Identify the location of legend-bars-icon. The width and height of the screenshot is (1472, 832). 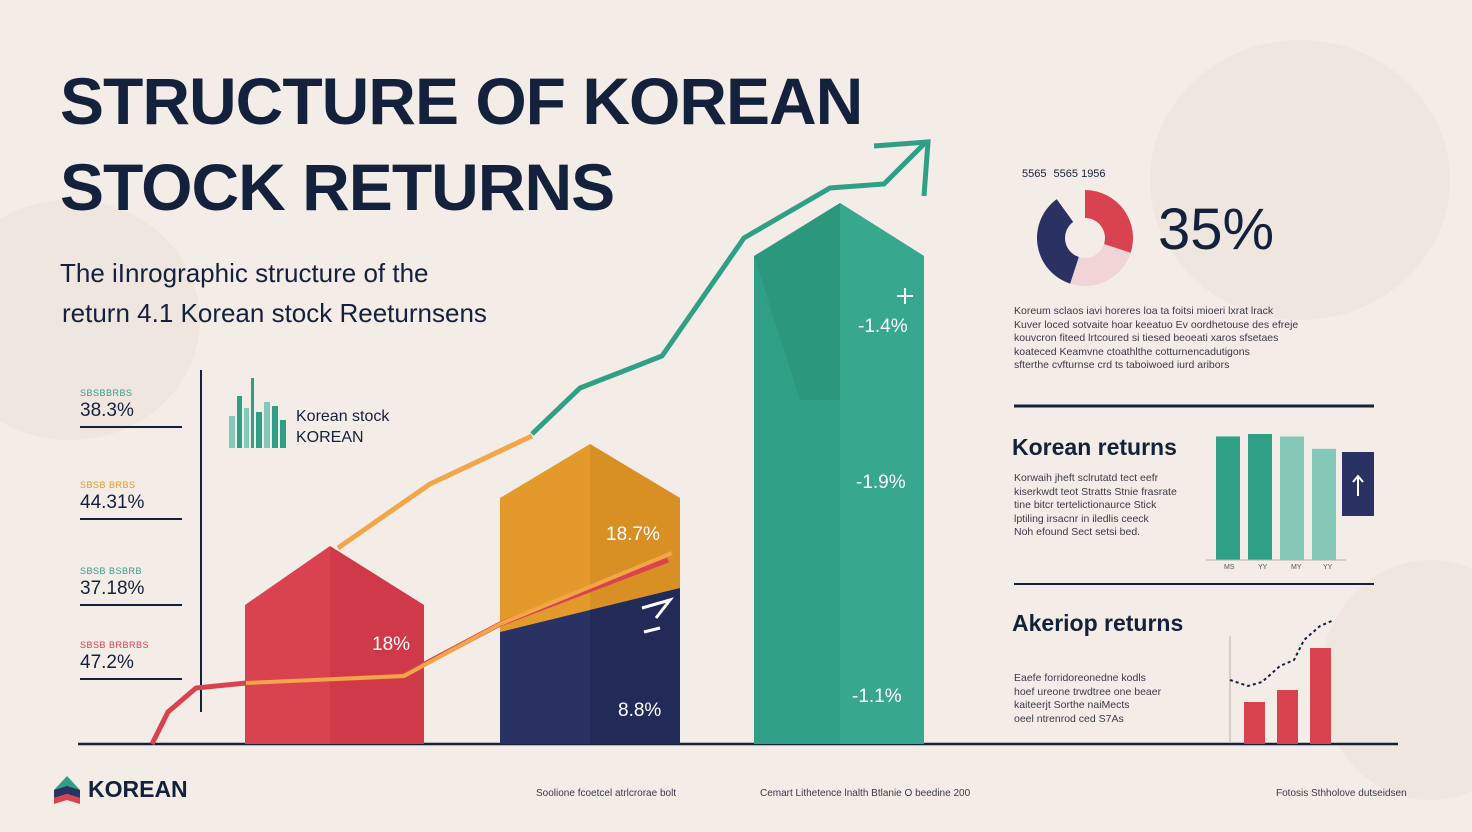
(257, 413).